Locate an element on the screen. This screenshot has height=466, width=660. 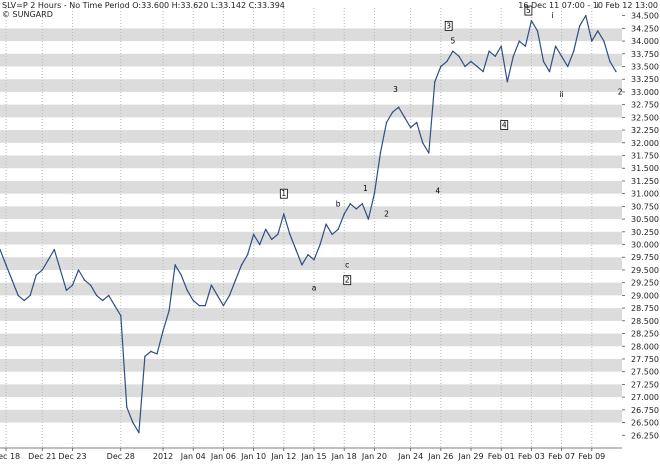
y-tick-label: 31.250 is located at coordinates (645, 181).